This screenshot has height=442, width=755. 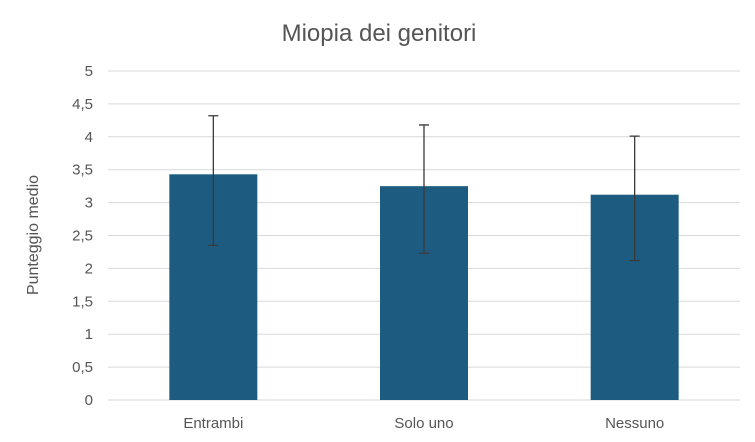 I want to click on y-axis-ticks: 0 0,5 1 1,5 2 2,5 3 3,5 4 4,5 5, so click(x=82, y=236).